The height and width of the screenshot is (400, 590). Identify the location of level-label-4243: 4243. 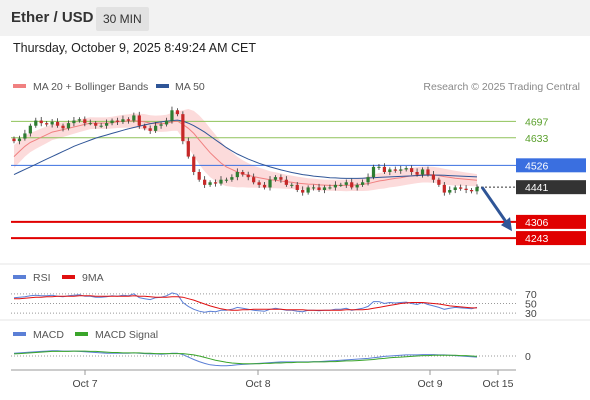
(537, 239).